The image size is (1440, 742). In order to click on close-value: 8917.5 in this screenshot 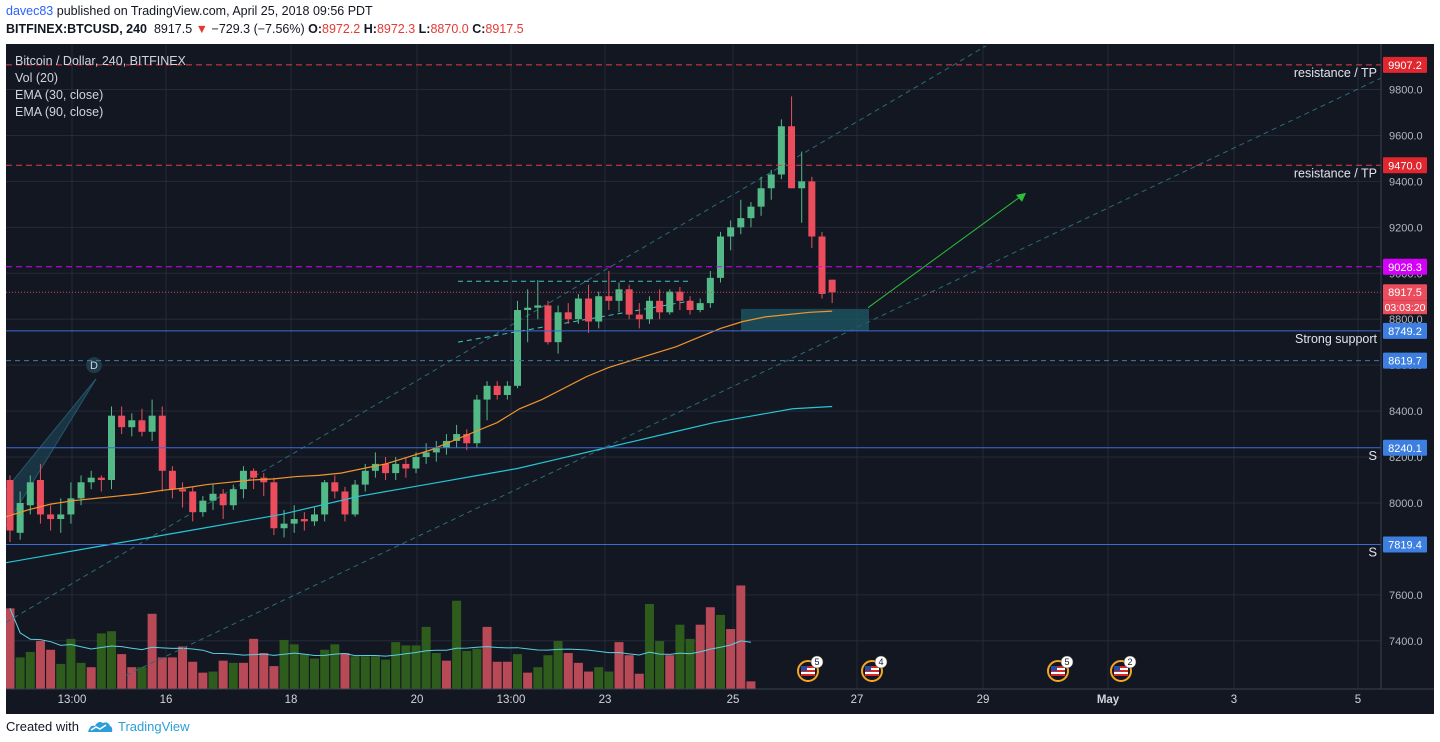, I will do `click(504, 29)`.